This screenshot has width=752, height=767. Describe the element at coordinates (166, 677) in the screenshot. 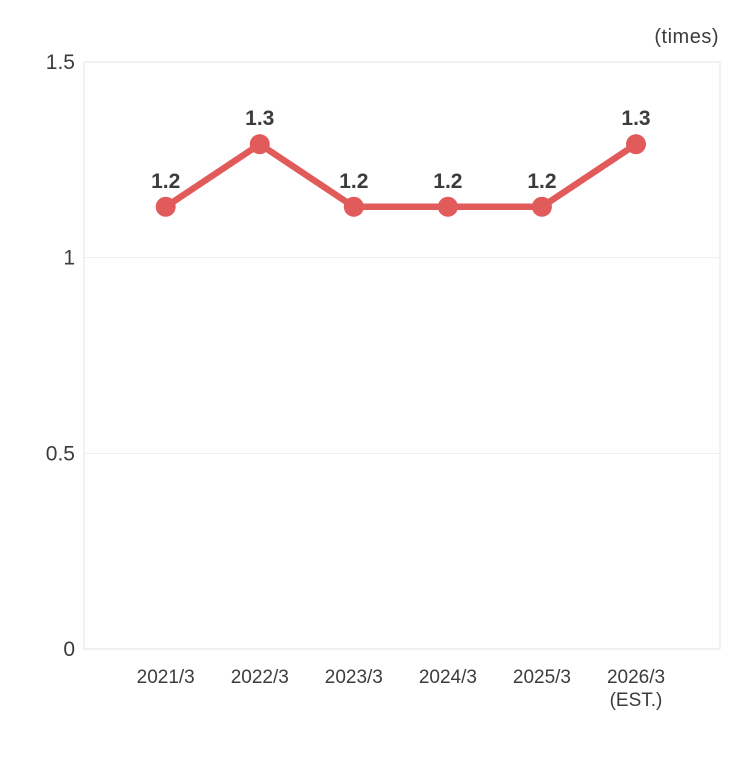

I see `x-tick-label: 2021/3` at that location.